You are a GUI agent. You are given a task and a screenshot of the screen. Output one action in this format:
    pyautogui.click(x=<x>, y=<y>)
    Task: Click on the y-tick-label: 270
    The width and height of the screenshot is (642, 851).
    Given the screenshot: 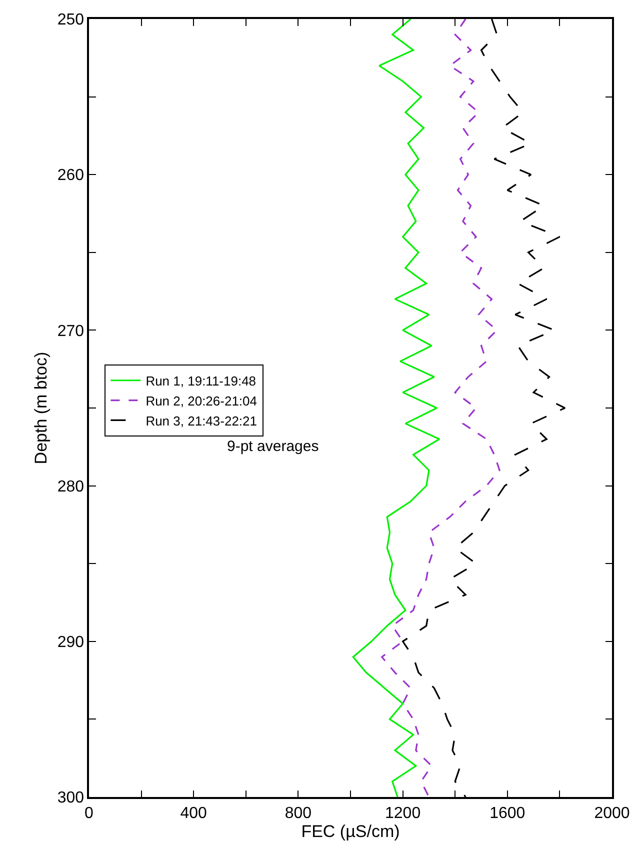 What is the action you would take?
    pyautogui.click(x=70, y=331)
    